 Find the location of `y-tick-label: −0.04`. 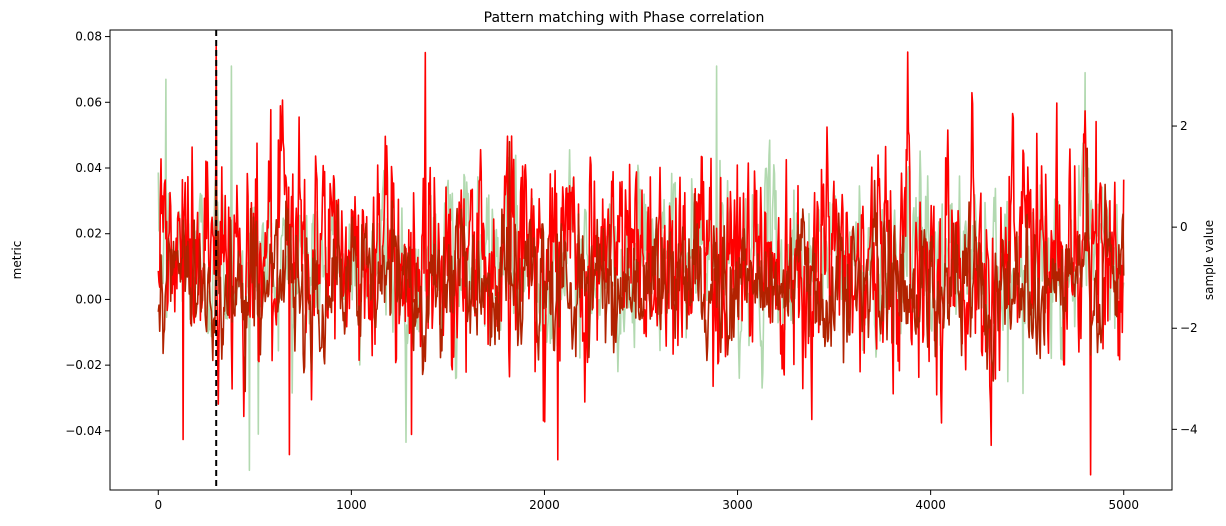

y-tick-label: −0.04 is located at coordinates (83, 431).